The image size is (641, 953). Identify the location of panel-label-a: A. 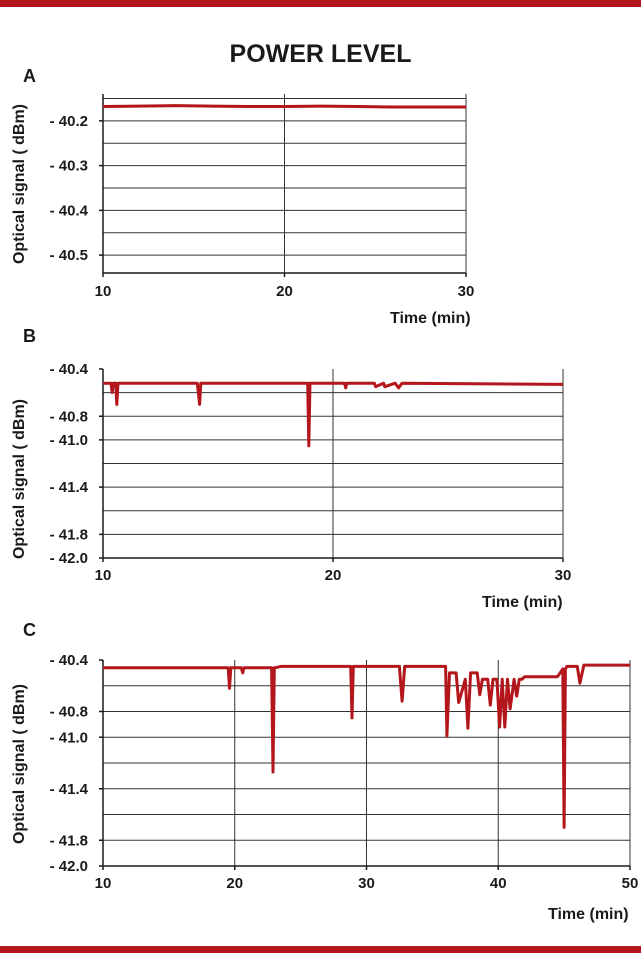
(29, 76).